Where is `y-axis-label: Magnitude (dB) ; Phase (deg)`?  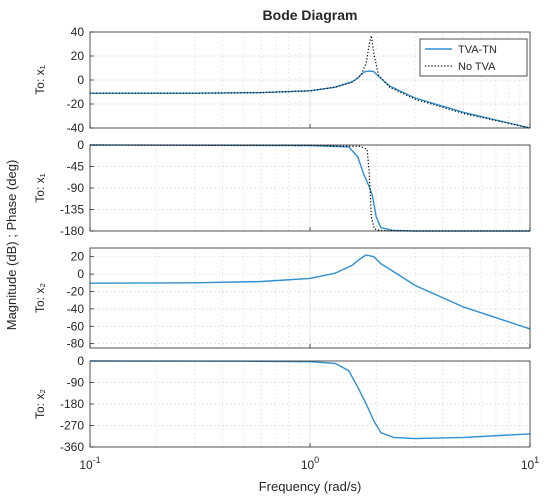
y-axis-label: Magnitude (dB) ; Phase (deg) is located at coordinates (11, 245).